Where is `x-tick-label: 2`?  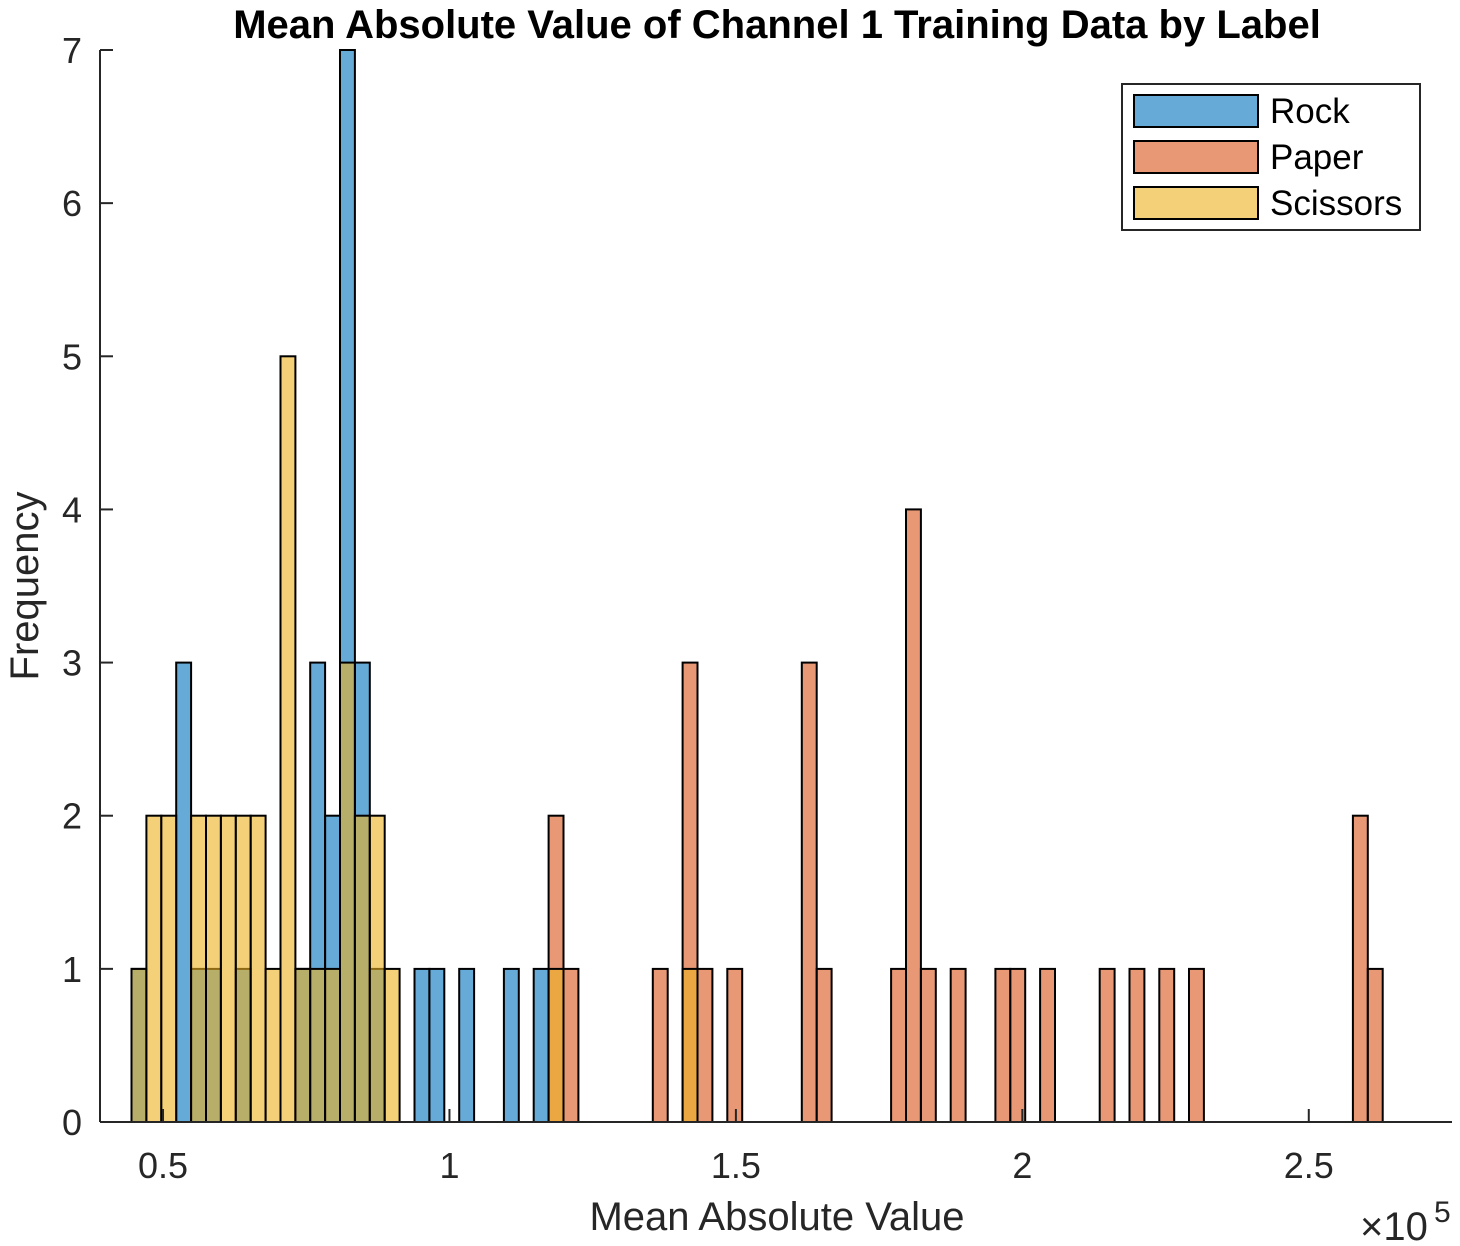 x-tick-label: 2 is located at coordinates (1022, 1165).